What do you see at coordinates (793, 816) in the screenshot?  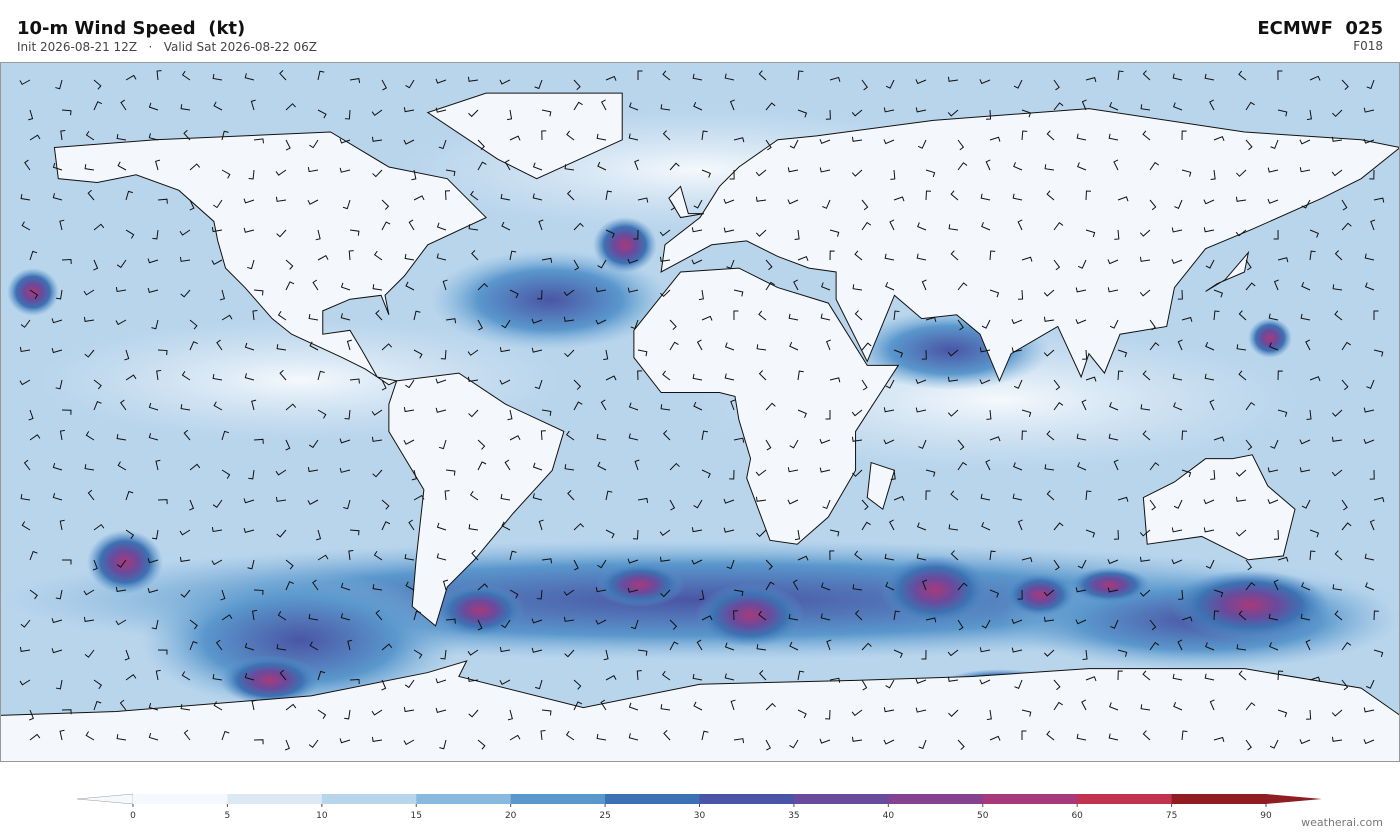 I see `colorbar-tick-label: 35` at bounding box center [793, 816].